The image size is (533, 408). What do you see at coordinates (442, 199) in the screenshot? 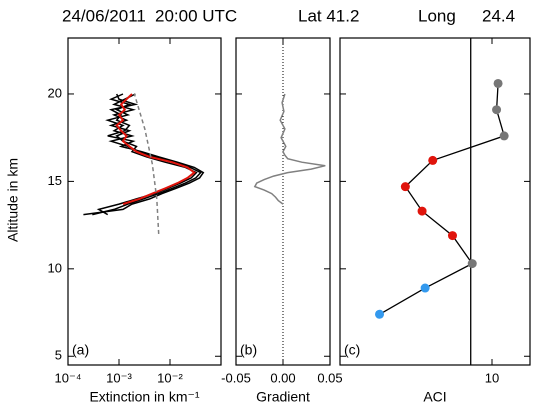
I see `connecting-line` at bounding box center [442, 199].